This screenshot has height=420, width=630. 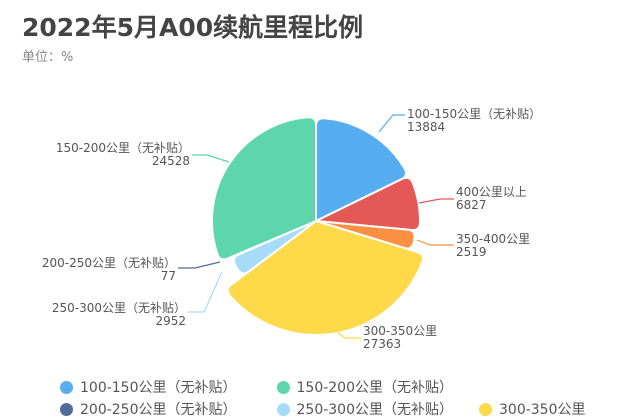 I want to click on slice-label: 350-400公里 2519, so click(x=493, y=246).